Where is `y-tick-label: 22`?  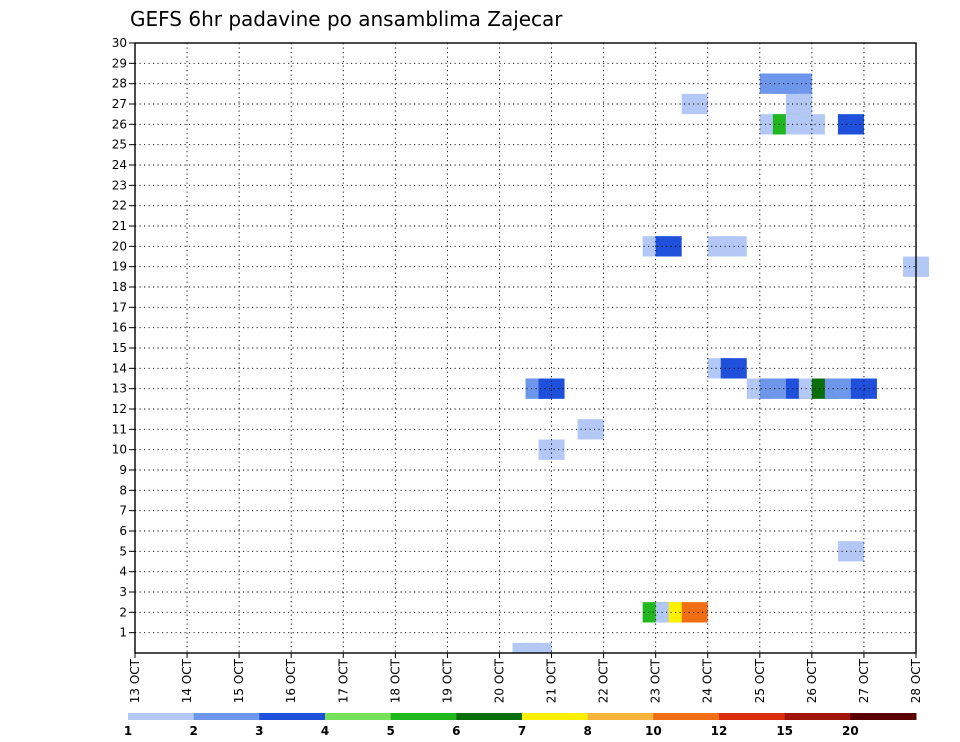
y-tick-label: 22 is located at coordinates (119, 206).